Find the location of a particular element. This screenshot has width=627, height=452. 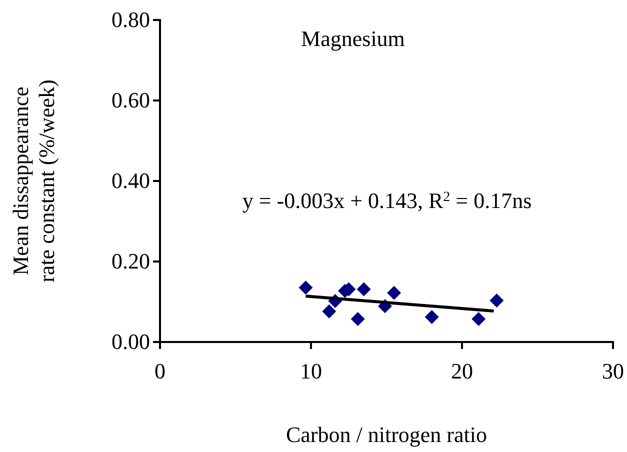

annotation: Magnesium is located at coordinates (353, 38).